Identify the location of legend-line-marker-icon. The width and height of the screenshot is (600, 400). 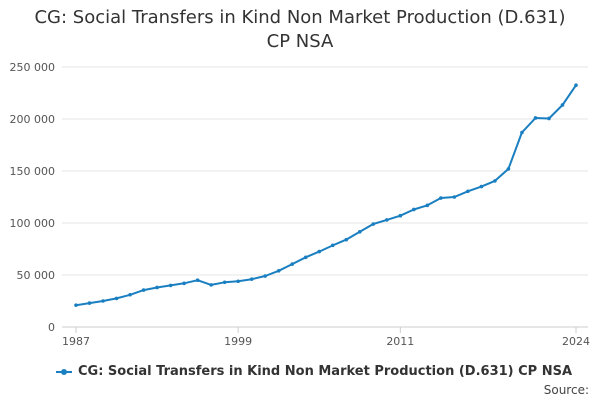
(64, 371).